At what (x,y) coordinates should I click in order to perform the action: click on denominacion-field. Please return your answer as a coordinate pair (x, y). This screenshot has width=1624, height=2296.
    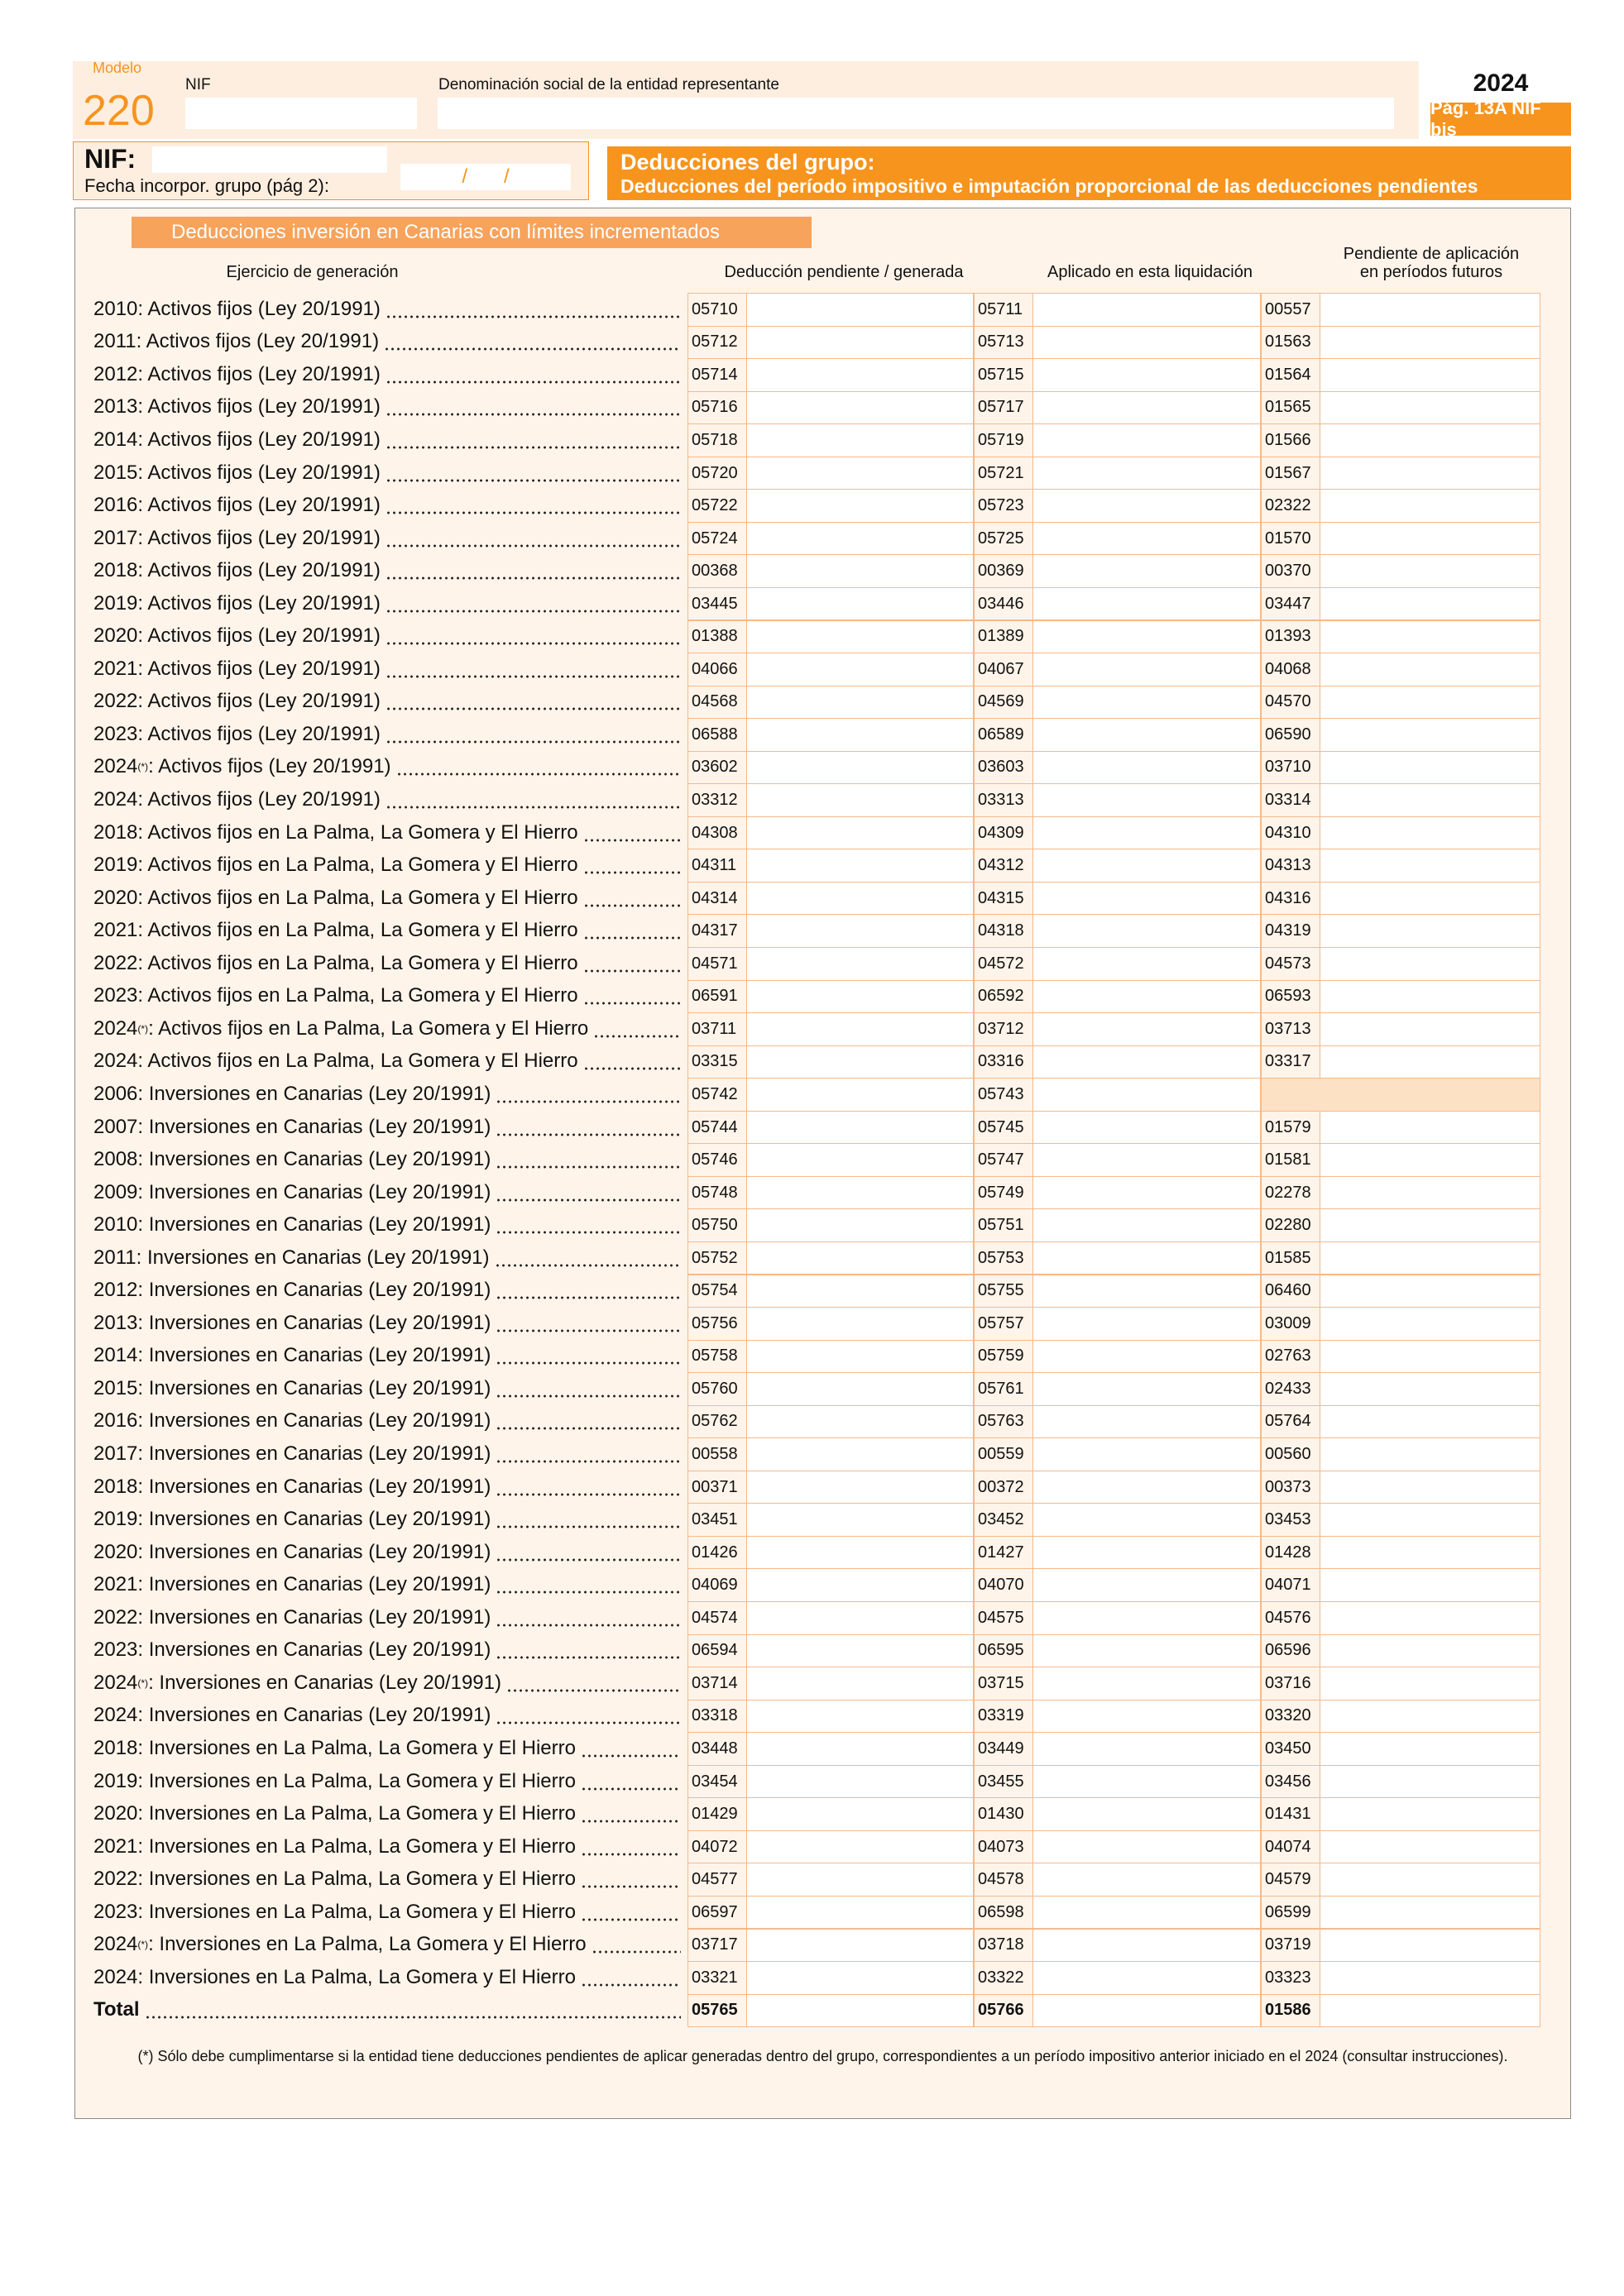
    Looking at the image, I should click on (916, 113).